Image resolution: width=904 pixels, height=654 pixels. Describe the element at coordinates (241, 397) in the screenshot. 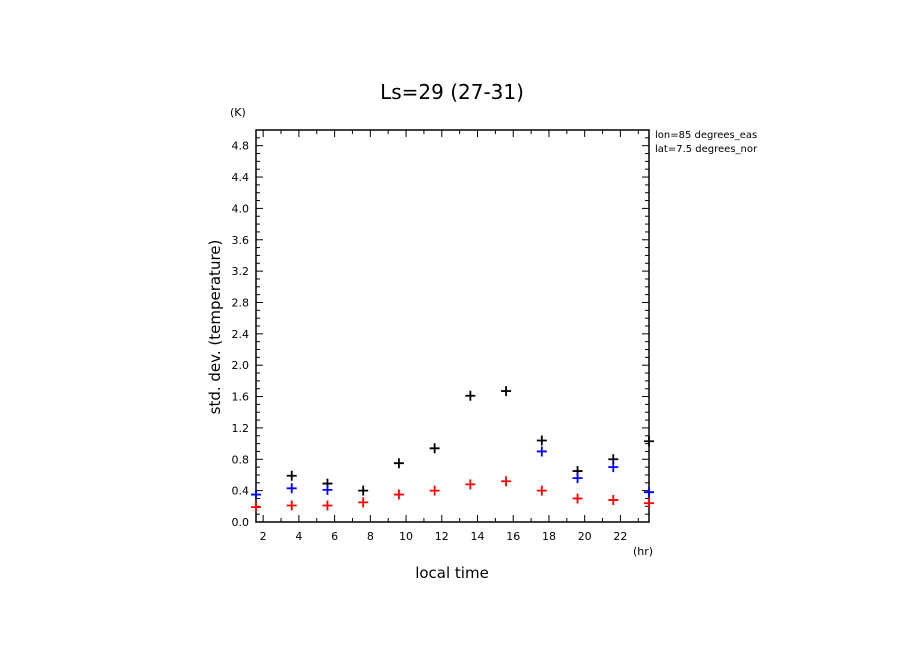

I see `y-tick-label: 1.6` at that location.